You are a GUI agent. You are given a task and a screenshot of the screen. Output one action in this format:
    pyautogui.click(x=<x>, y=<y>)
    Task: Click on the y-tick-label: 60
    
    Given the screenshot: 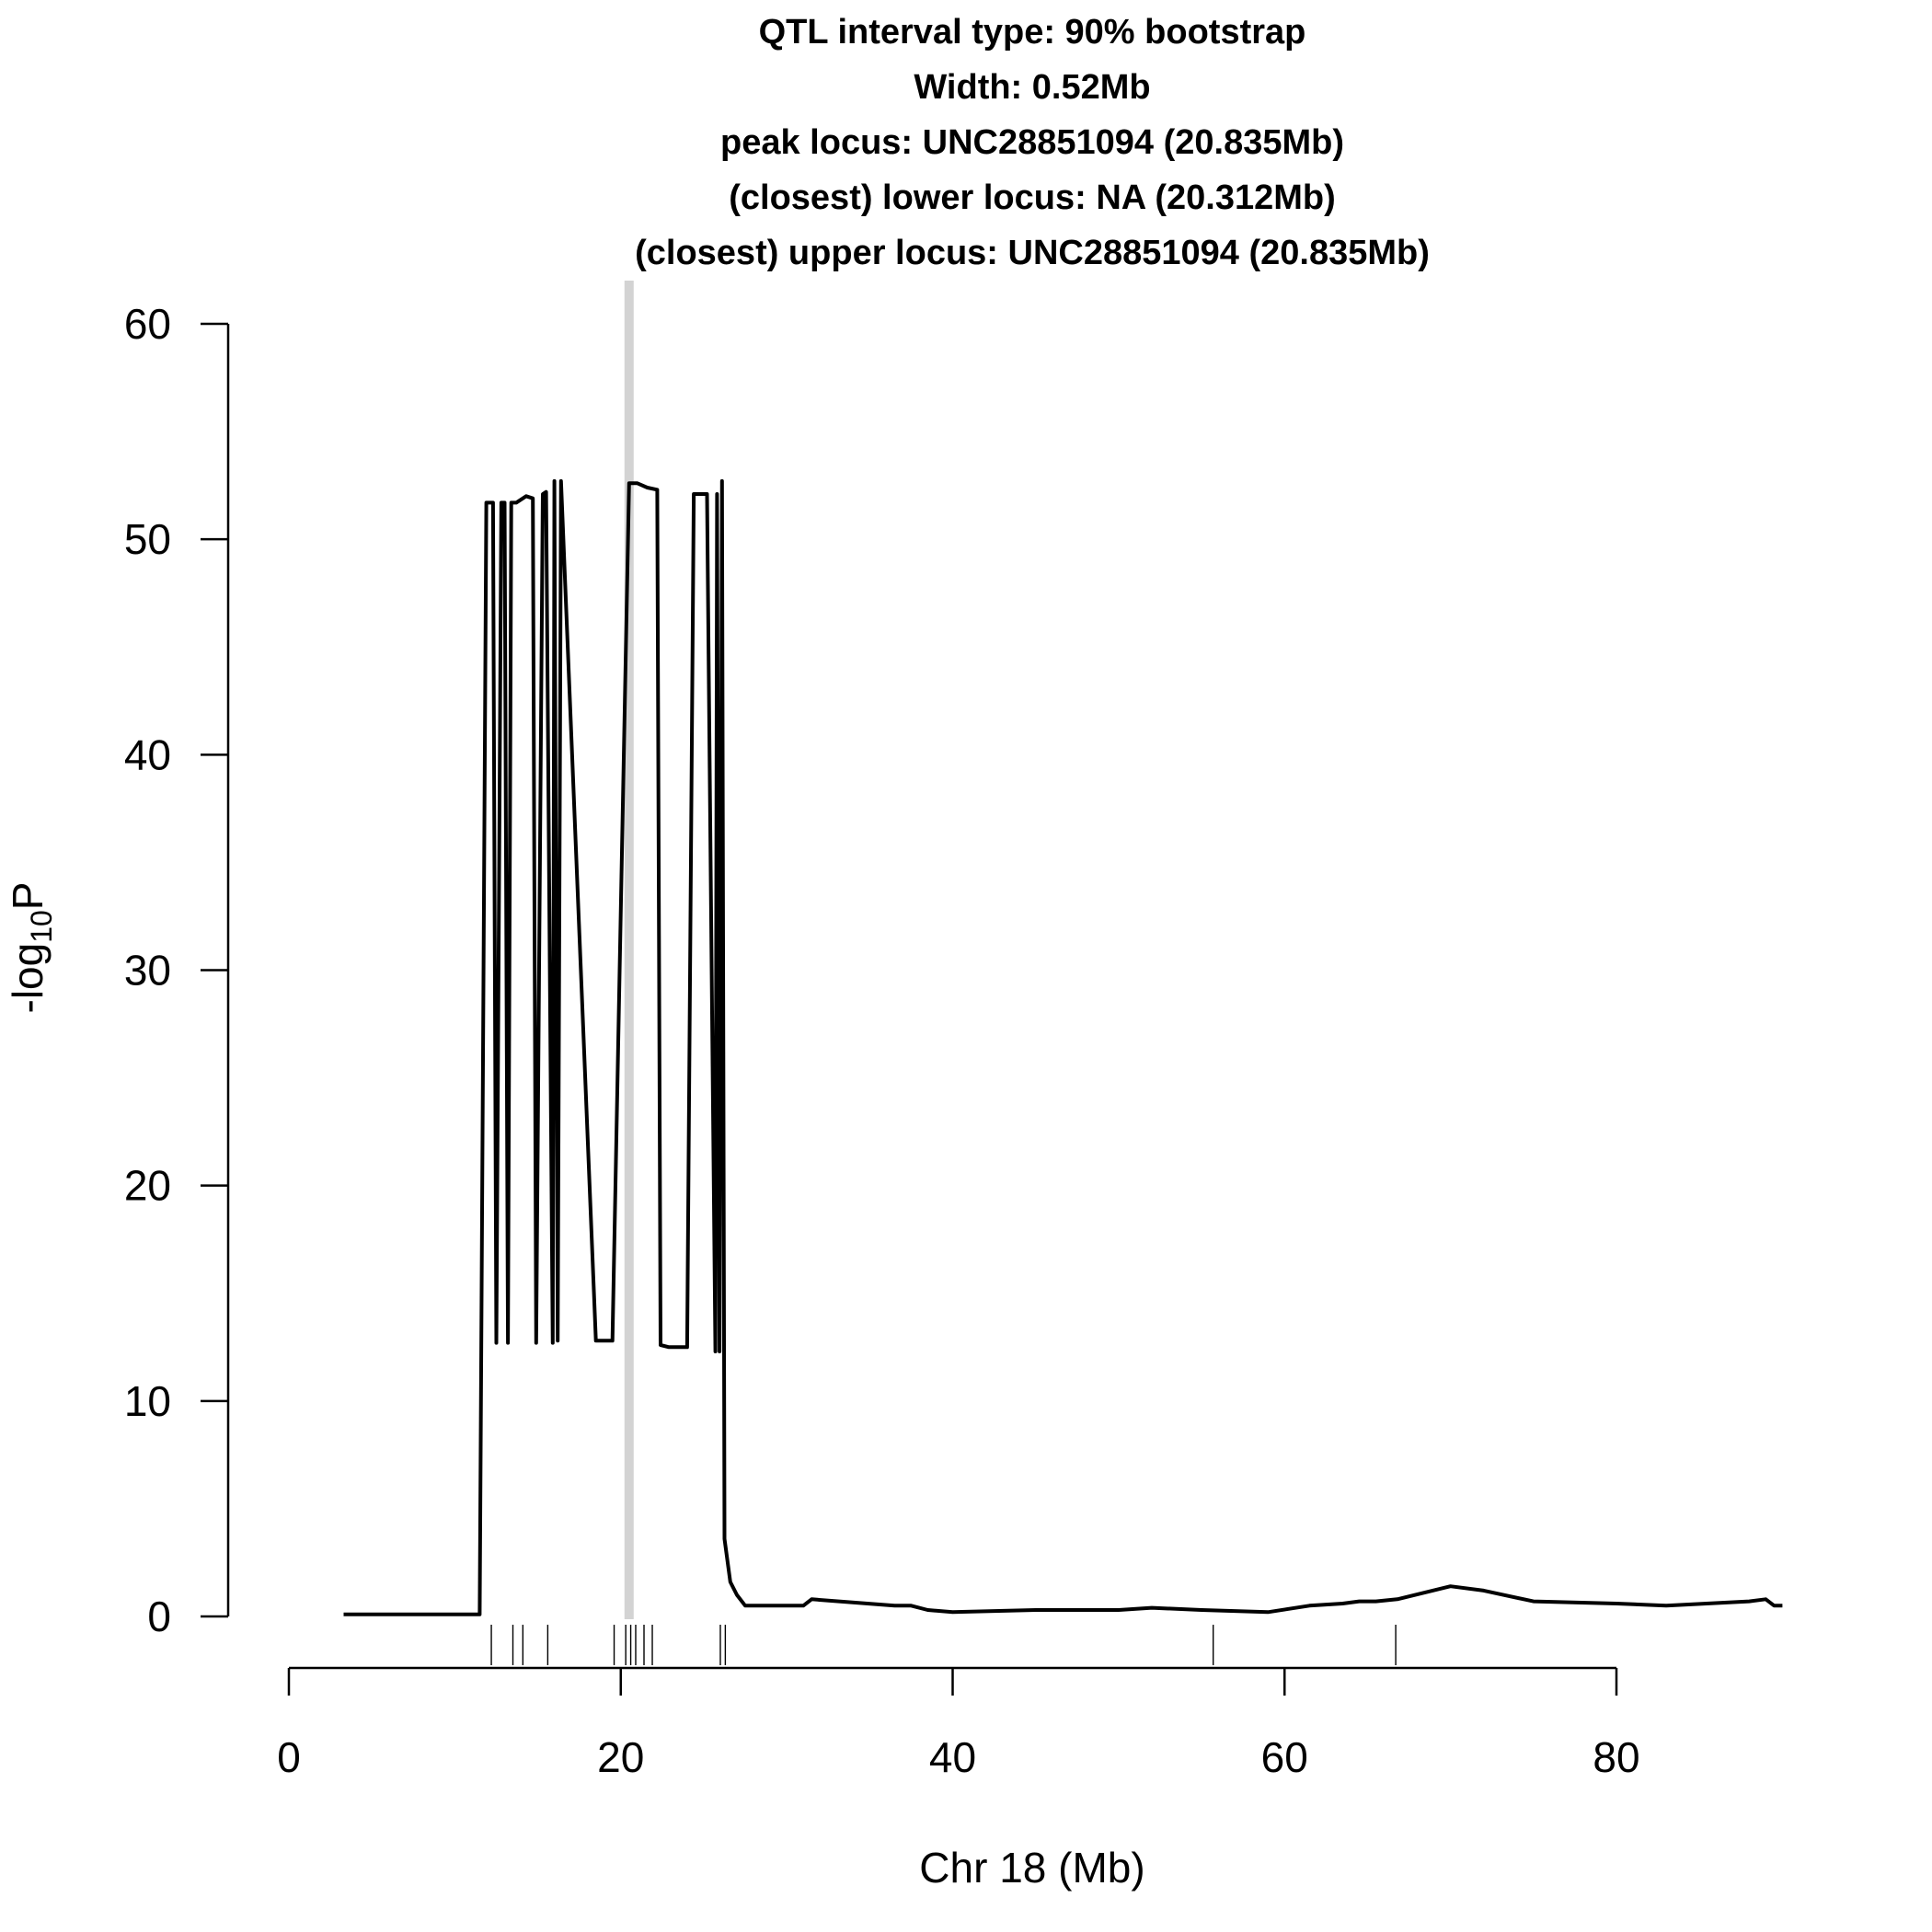 What is the action you would take?
    pyautogui.click(x=147, y=324)
    